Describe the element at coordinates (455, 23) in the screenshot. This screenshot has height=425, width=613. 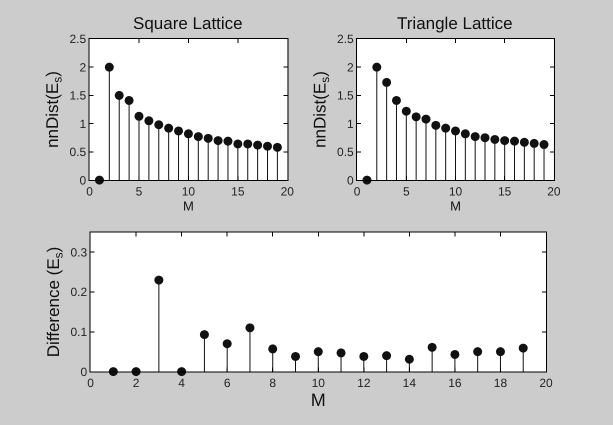
I see `chart-title: Triangle Lattice` at that location.